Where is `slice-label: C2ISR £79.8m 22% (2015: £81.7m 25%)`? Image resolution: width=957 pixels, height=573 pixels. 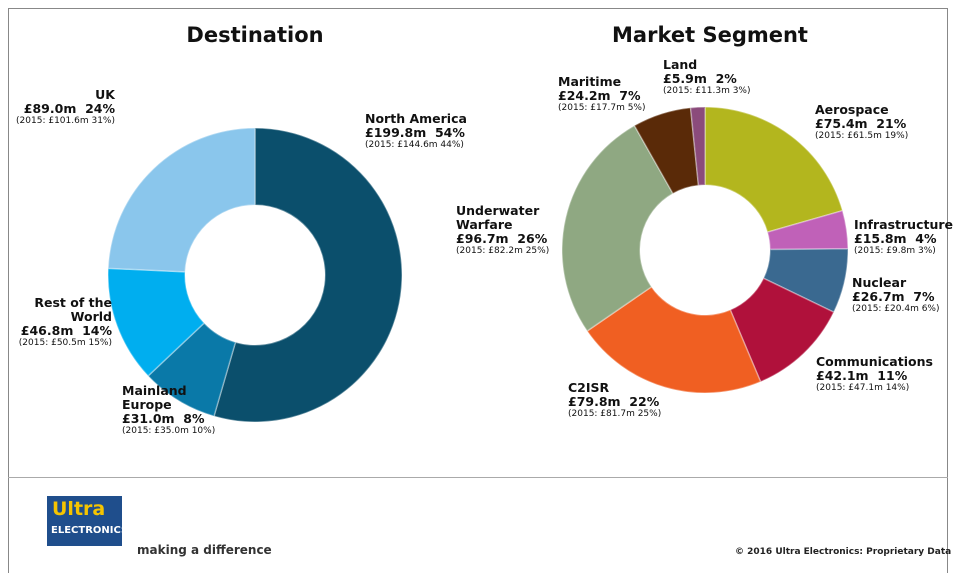 slice-label: C2ISR £79.8m 22% (2015: £81.7m 25%) is located at coordinates (618, 400).